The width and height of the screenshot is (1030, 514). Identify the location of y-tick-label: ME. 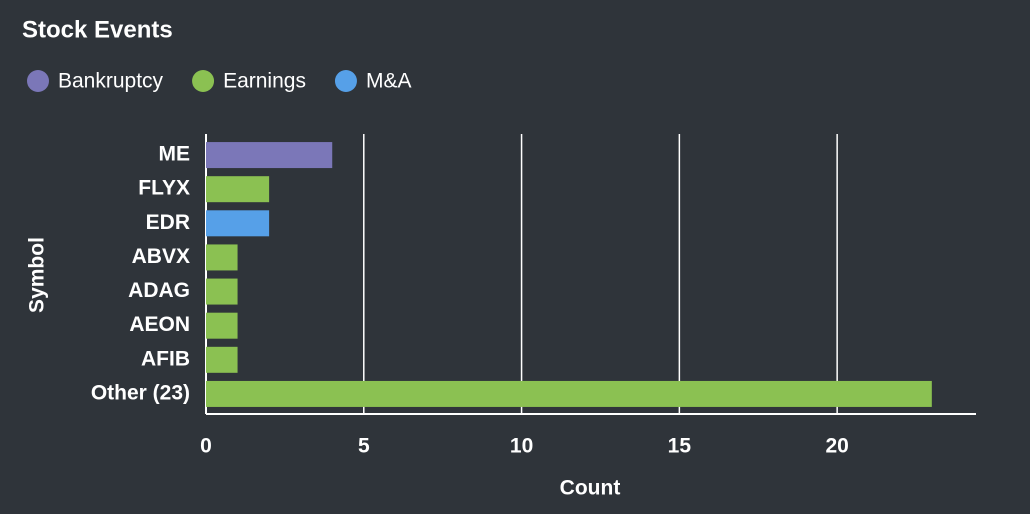
(175, 154).